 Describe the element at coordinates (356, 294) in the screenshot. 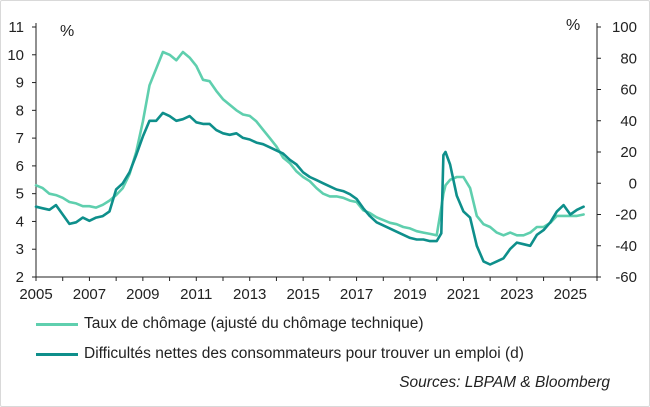

I see `x-axis-tick-label: 2017` at that location.